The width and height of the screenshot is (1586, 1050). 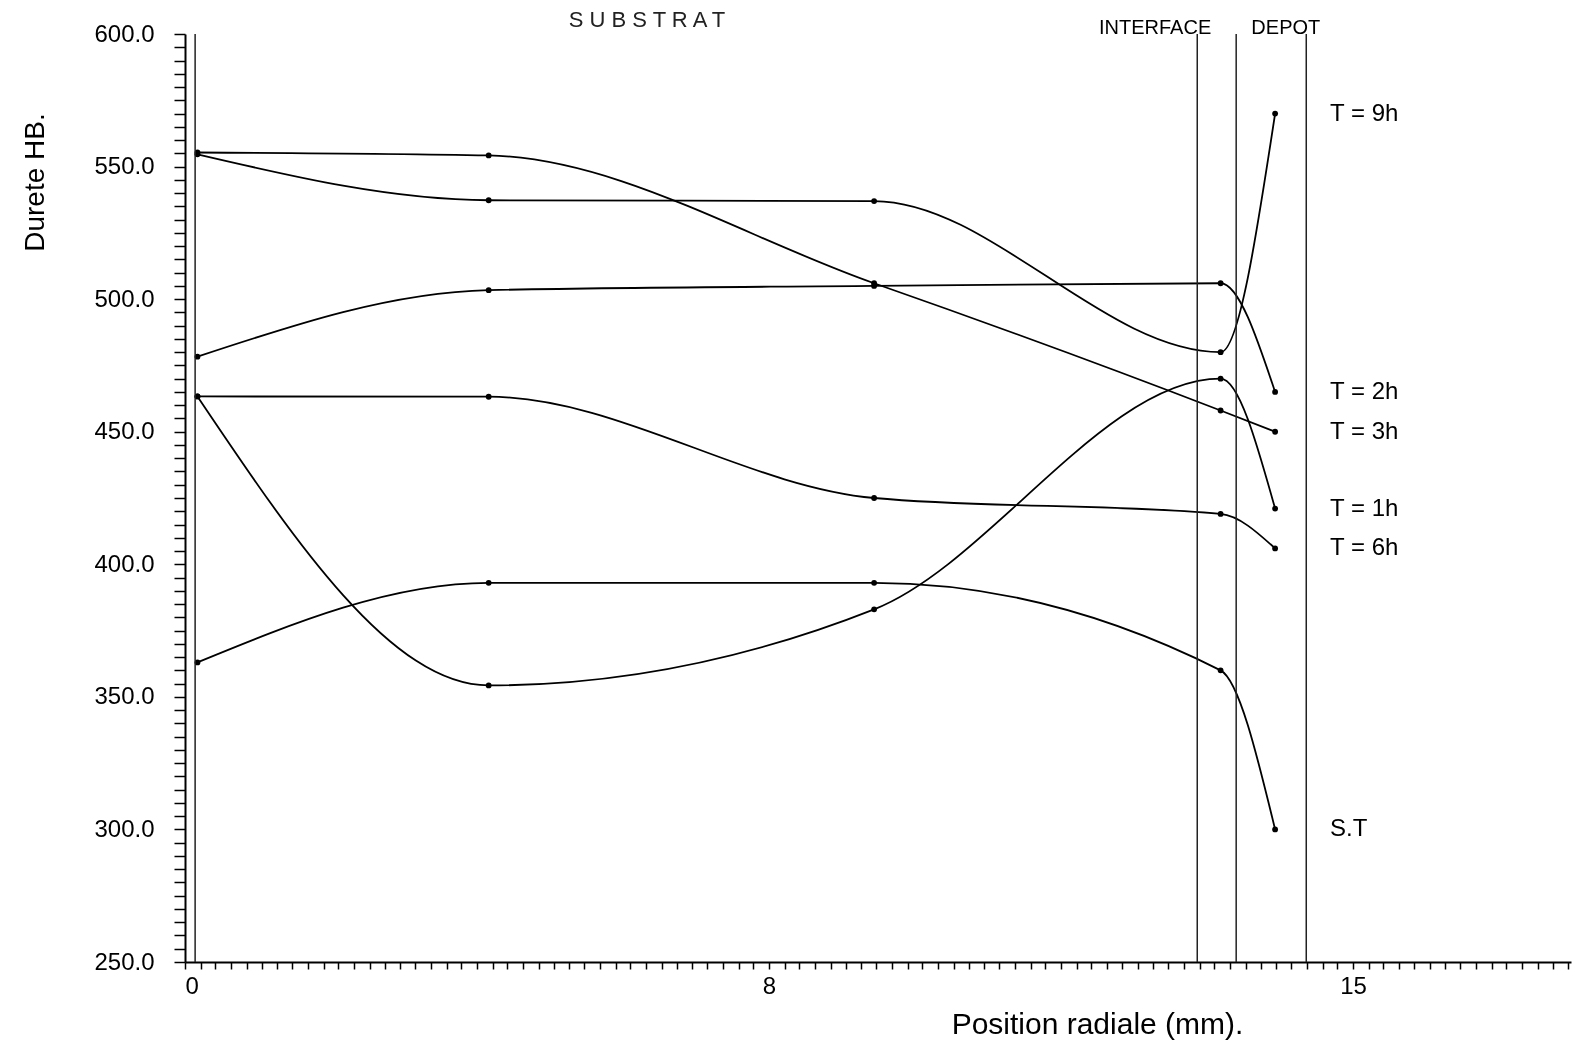 What do you see at coordinates (1353, 985) in the screenshot?
I see `x-tick-label: 15` at bounding box center [1353, 985].